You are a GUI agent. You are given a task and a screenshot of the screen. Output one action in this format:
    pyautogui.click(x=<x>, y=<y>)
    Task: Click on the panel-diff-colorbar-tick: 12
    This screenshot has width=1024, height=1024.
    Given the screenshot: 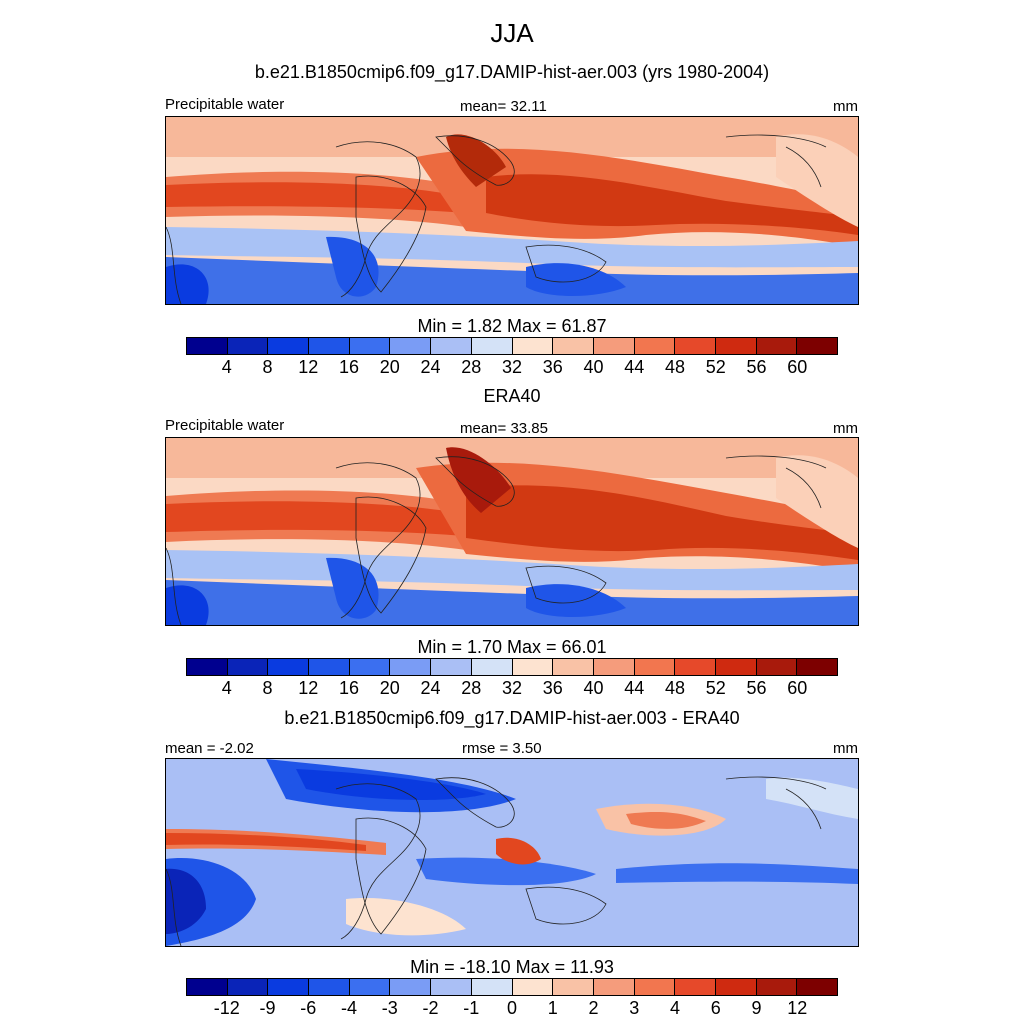 What is the action you would take?
    pyautogui.click(x=797, y=1008)
    